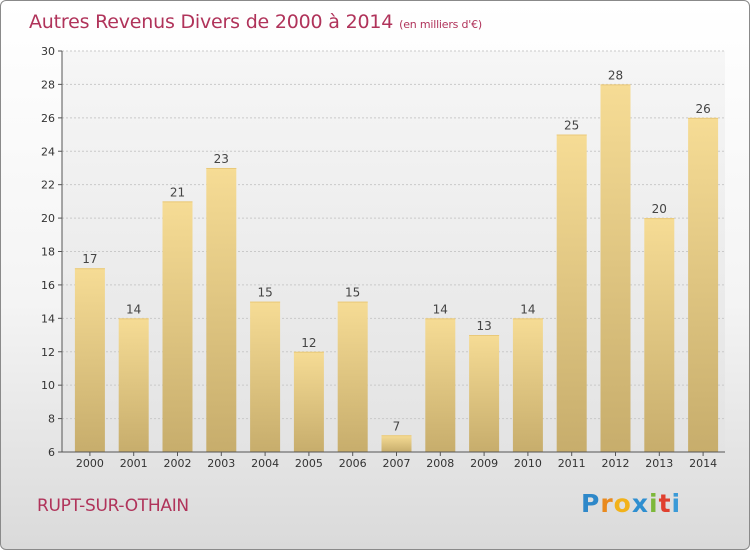 This screenshot has height=550, width=750. What do you see at coordinates (397, 463) in the screenshot?
I see `x-tick-label: 2007` at bounding box center [397, 463].